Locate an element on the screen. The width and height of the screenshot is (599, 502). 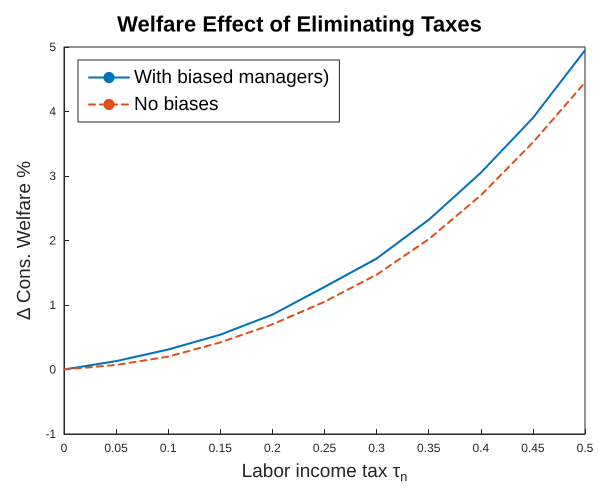
x-tick-label: 0.5 is located at coordinates (585, 448).